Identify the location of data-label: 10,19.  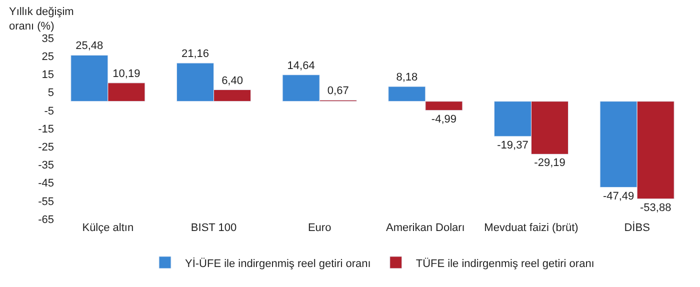
(126, 74).